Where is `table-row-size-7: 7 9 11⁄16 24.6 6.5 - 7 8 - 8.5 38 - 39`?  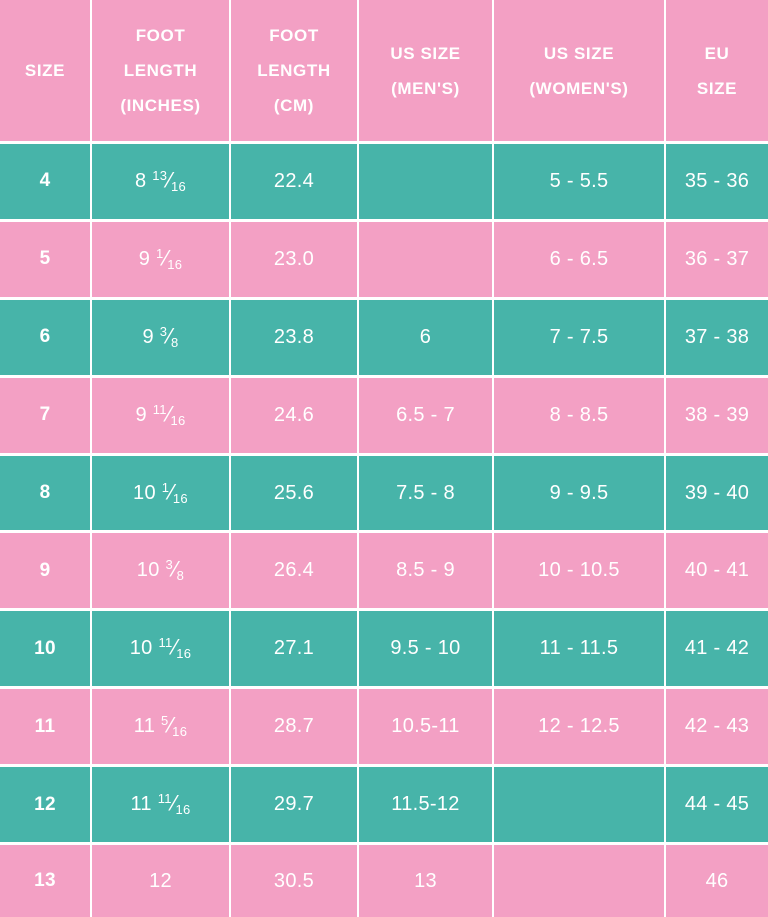
table-row-size-7: 7 9 11⁄16 24.6 6.5 - 7 8 - 8.5 38 - 39 is located at coordinates (384, 415).